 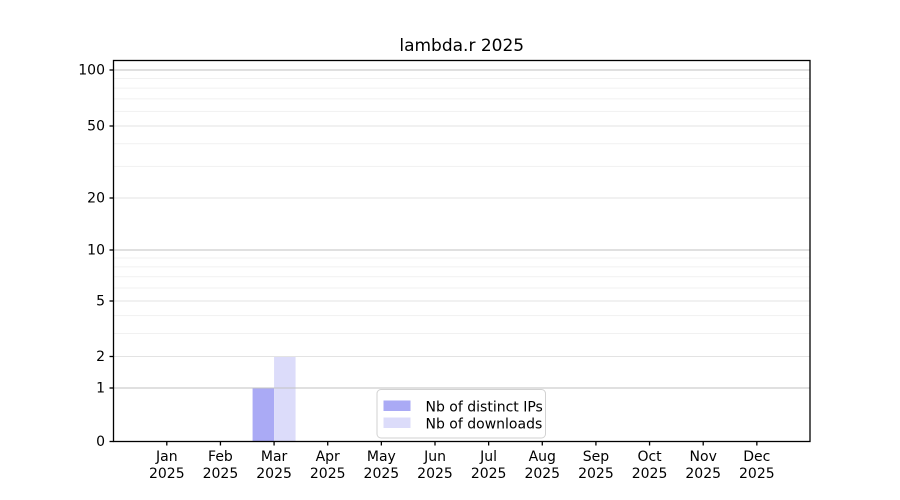 What do you see at coordinates (220, 457) in the screenshot?
I see `x-tick-label-month: Feb` at bounding box center [220, 457].